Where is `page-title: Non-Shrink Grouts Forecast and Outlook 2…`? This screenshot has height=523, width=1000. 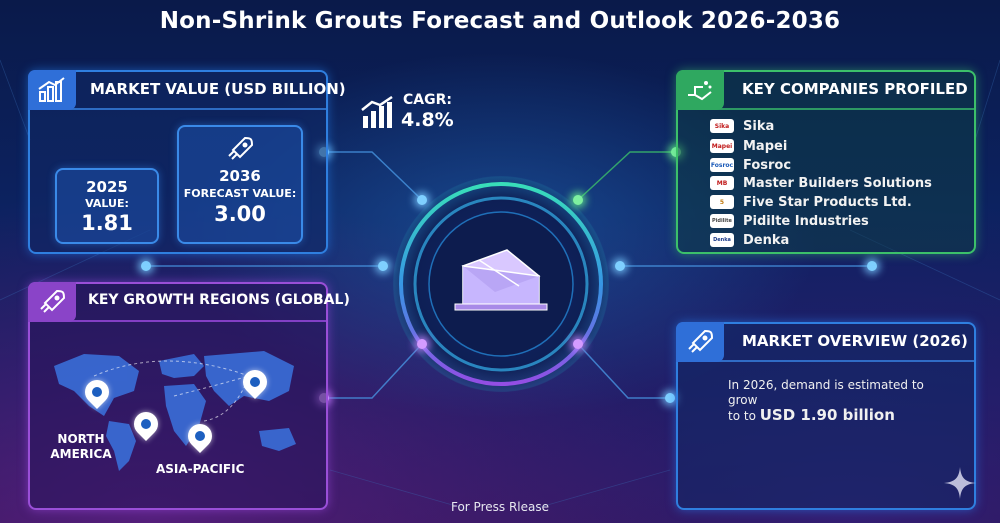
page-title: Non-Shrink Grouts Forecast and Outlook 2… is located at coordinates (500, 21).